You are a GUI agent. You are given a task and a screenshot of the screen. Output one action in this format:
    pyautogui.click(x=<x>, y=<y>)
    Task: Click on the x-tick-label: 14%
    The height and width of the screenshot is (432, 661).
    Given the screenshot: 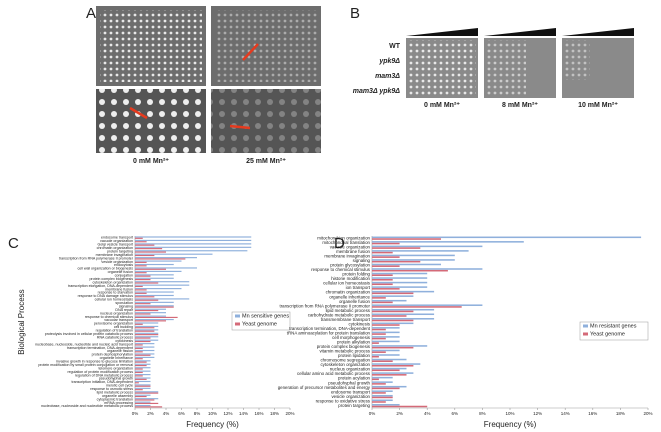 What is the action you would take?
    pyautogui.click(x=565, y=413)
    